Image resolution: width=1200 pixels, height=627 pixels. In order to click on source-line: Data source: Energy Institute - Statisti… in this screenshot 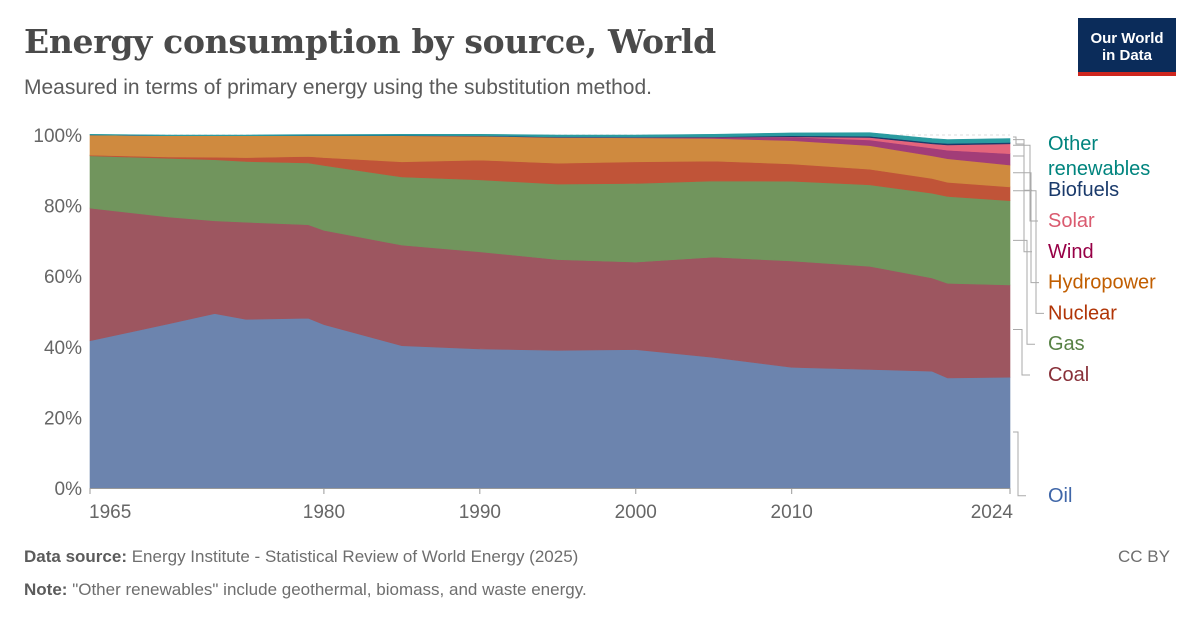, I will do `click(301, 557)`.